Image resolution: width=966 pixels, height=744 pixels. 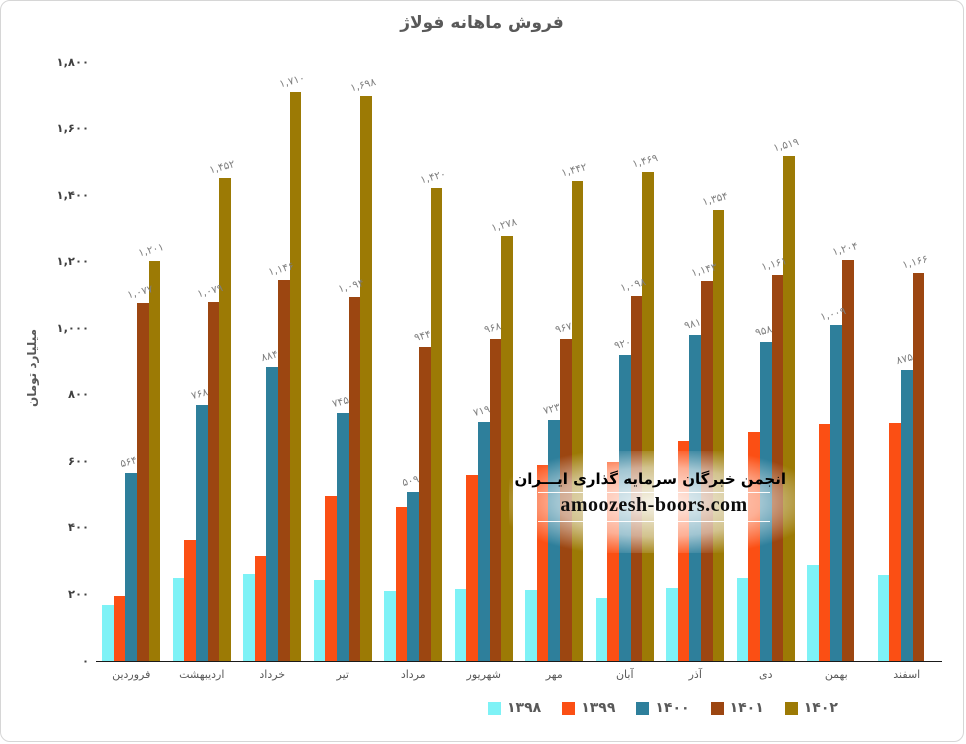 I want to click on bar-slot: ۹۴۴, so click(x=422, y=361).